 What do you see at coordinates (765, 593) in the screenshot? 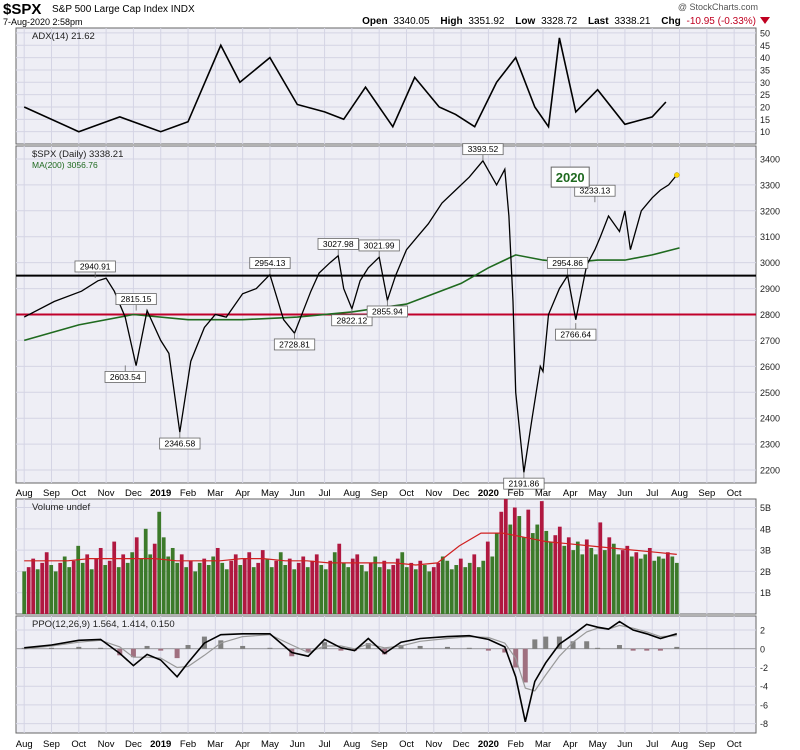
I see `volume-ytick-label: 1B` at bounding box center [765, 593].